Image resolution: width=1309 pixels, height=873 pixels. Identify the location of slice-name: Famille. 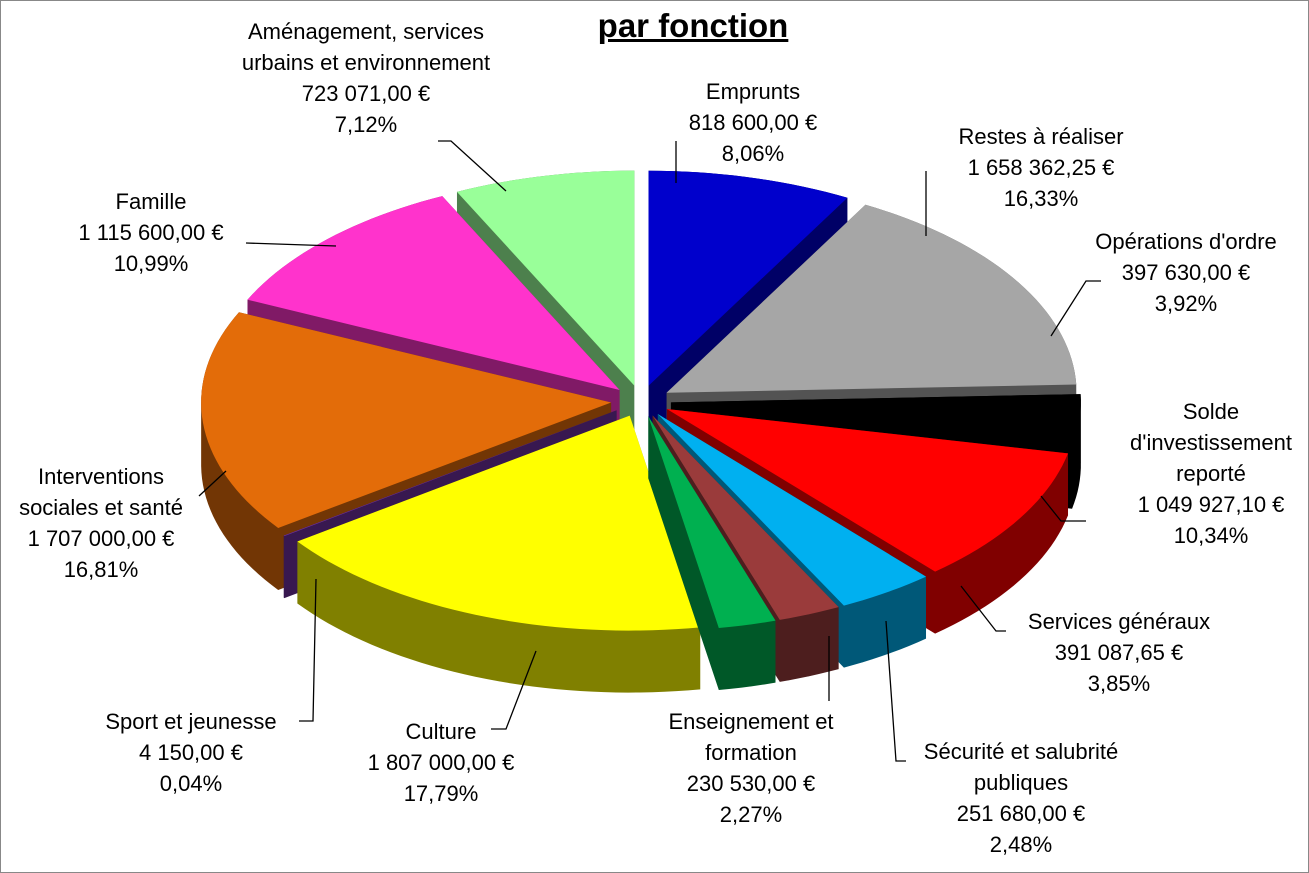
(151, 201).